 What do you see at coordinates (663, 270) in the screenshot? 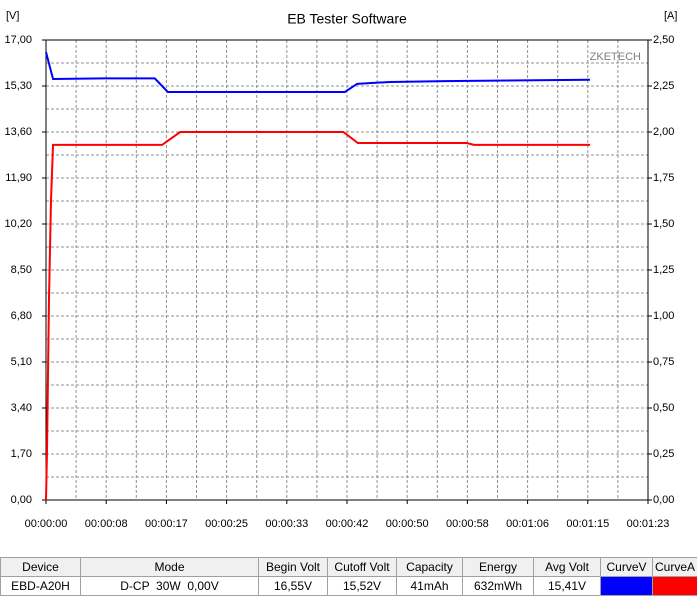
I see `y2-tick-label: 1,25` at bounding box center [663, 270].